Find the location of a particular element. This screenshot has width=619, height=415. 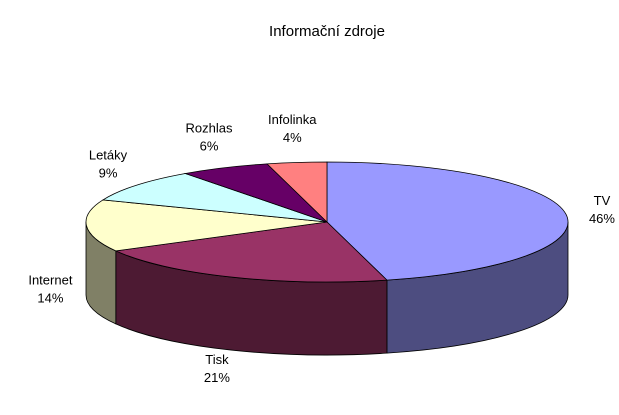

chart-title: Informační zdroje is located at coordinates (327, 31).